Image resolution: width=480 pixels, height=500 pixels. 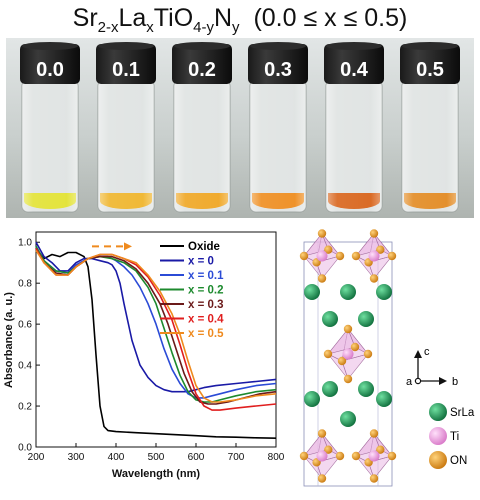 I want to click on vial-4: 0.4, so click(x=354, y=127).